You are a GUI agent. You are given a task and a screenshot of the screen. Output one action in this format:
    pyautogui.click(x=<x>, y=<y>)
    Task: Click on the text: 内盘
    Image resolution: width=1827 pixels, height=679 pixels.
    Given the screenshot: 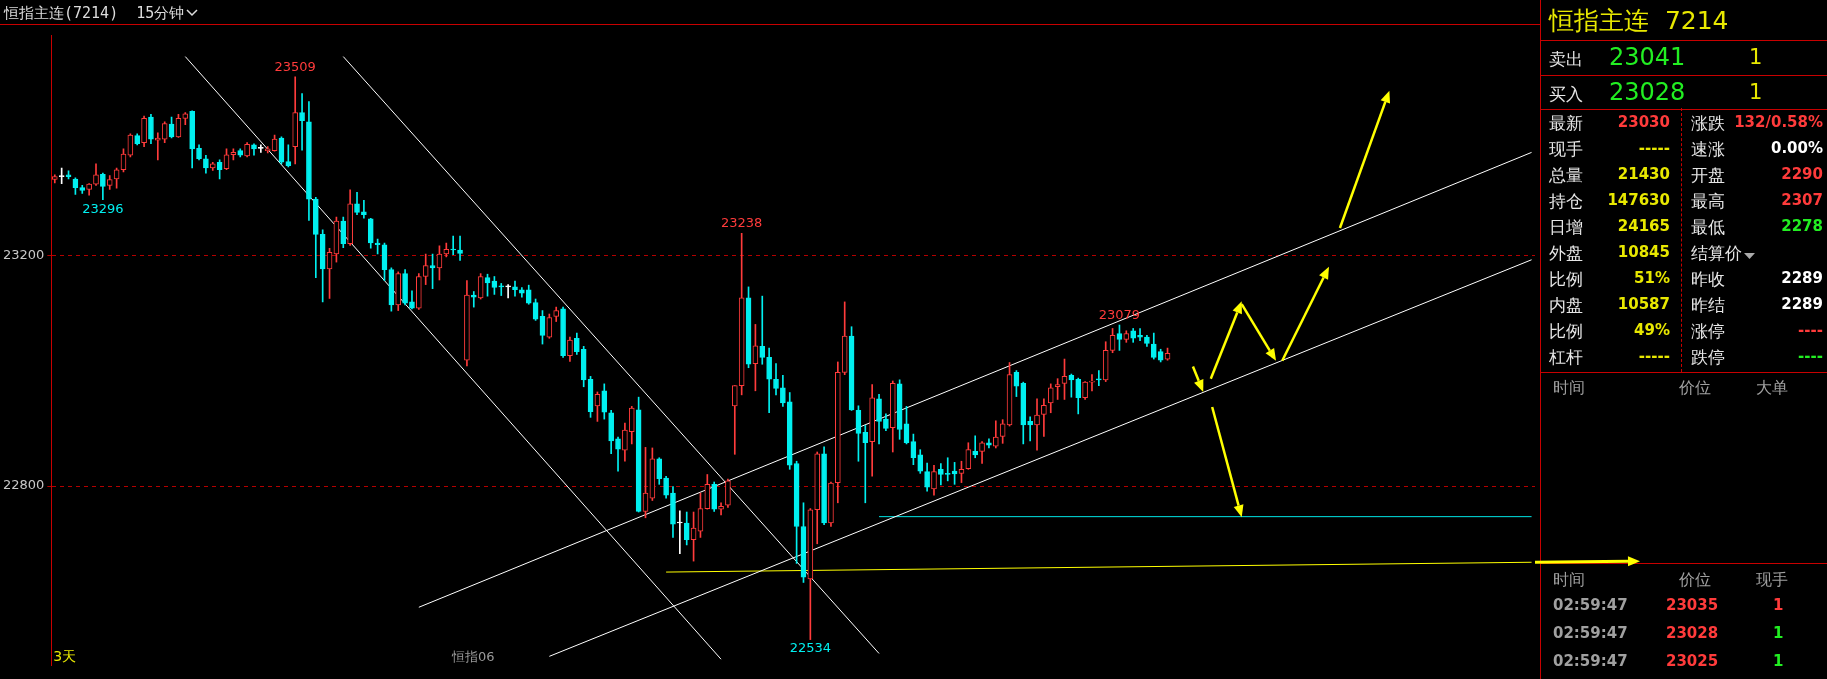 What is the action you would take?
    pyautogui.click(x=1566, y=305)
    